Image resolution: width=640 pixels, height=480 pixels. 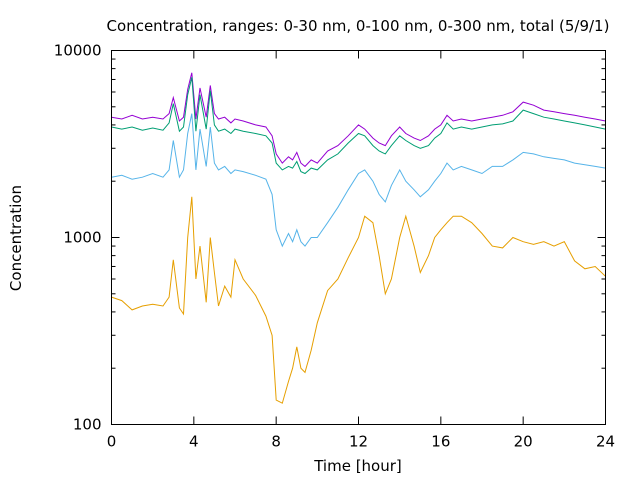 I want to click on x-axis-label: Time [hour], so click(x=357, y=466).